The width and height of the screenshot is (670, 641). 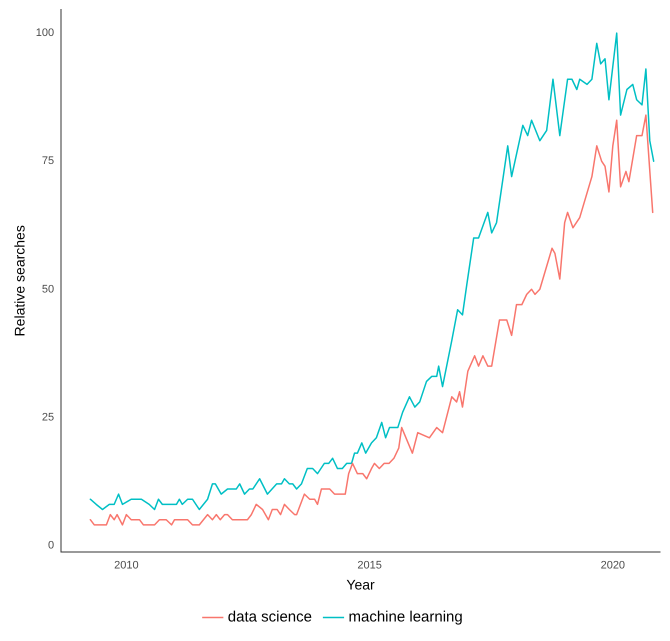 What do you see at coordinates (270, 617) in the screenshot?
I see `legend-label: data science` at bounding box center [270, 617].